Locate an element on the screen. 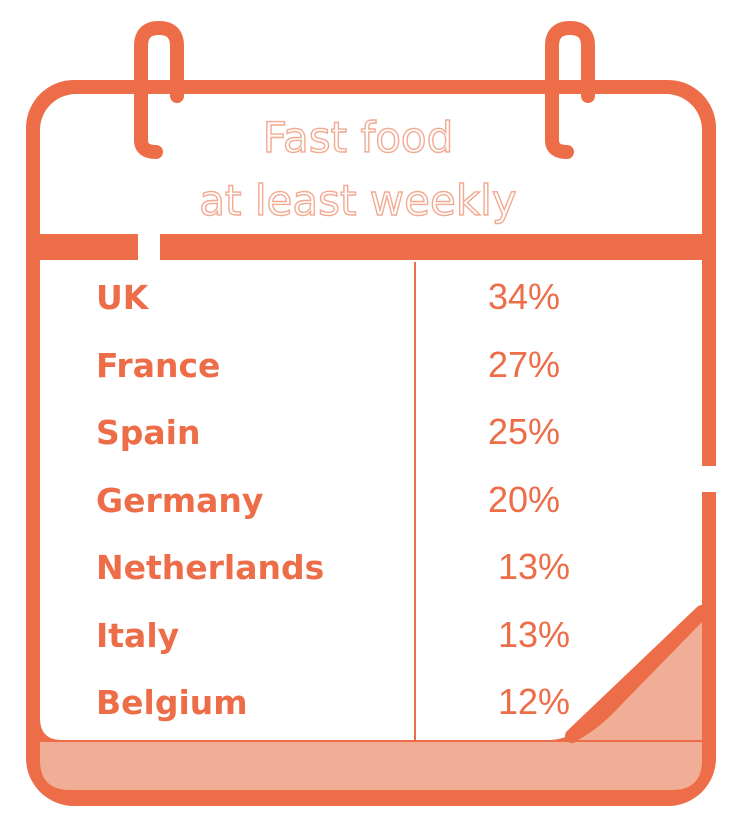 This screenshot has width=730, height=824. table-row-label: Italy is located at coordinates (138, 635).